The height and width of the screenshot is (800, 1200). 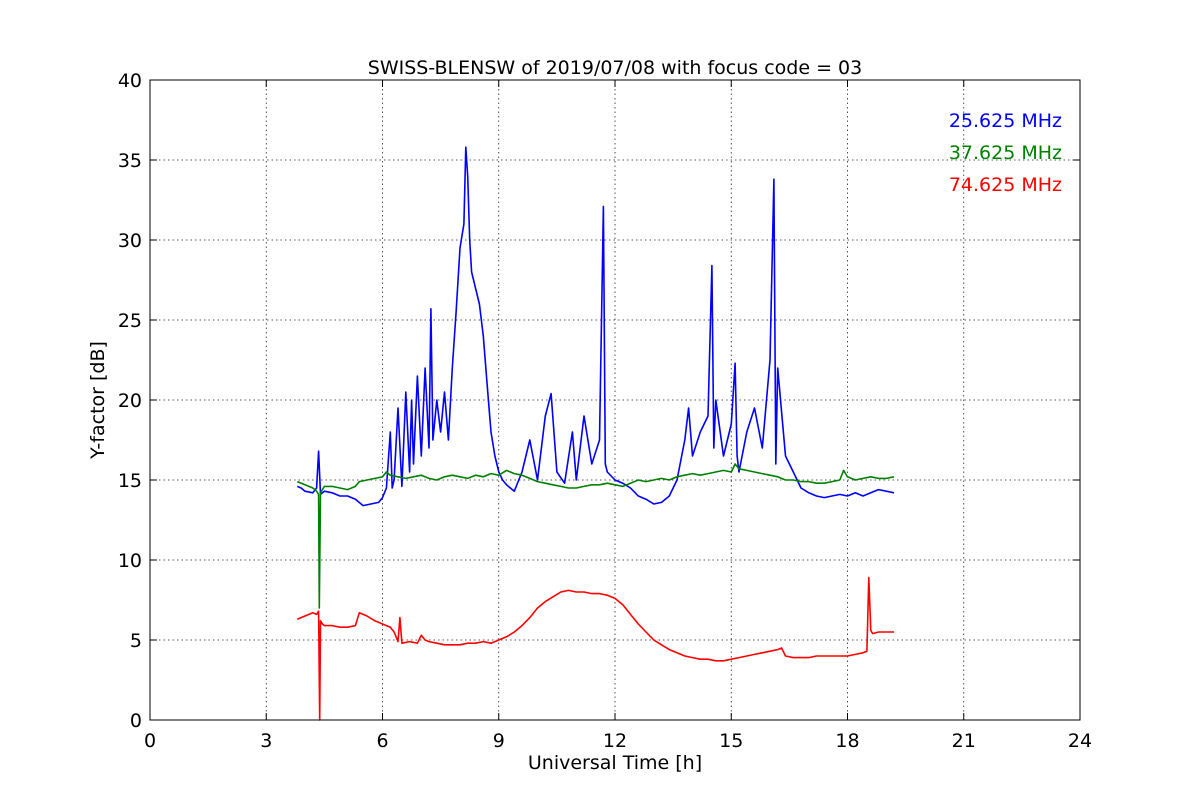 I want to click on y-tick-label: 20, so click(x=130, y=401).